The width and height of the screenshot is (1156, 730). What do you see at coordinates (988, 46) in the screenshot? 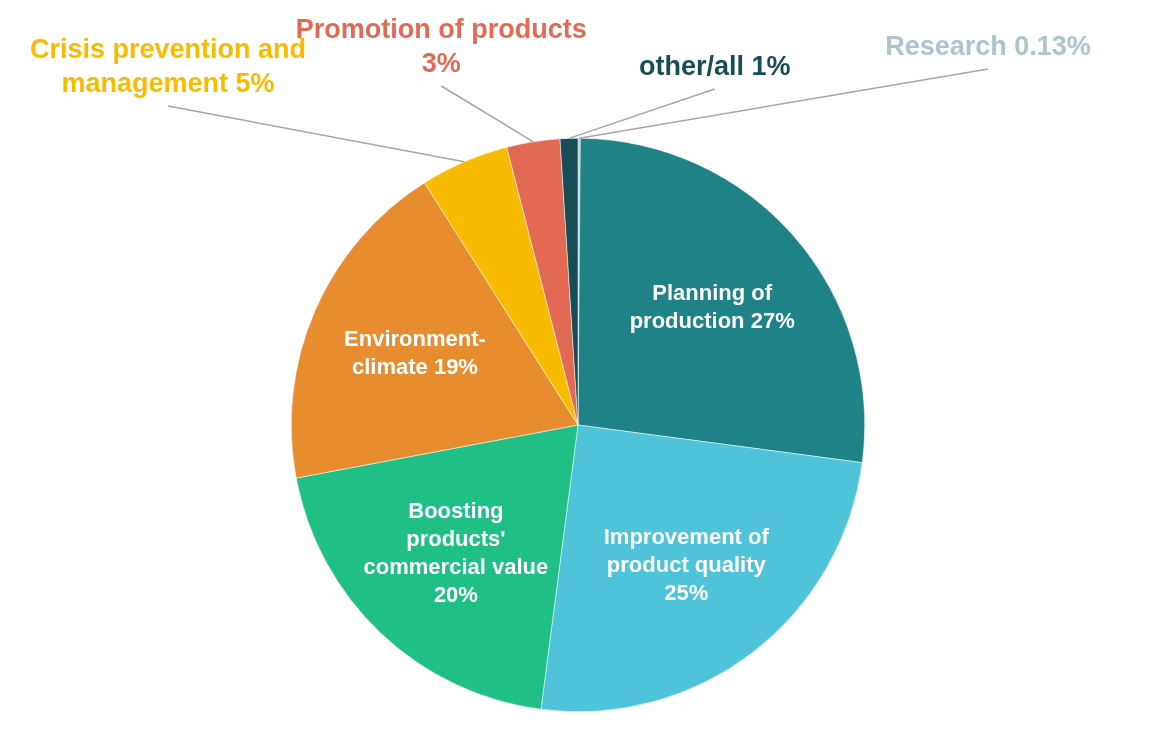
I see `slice-label: Research 0.13%` at bounding box center [988, 46].